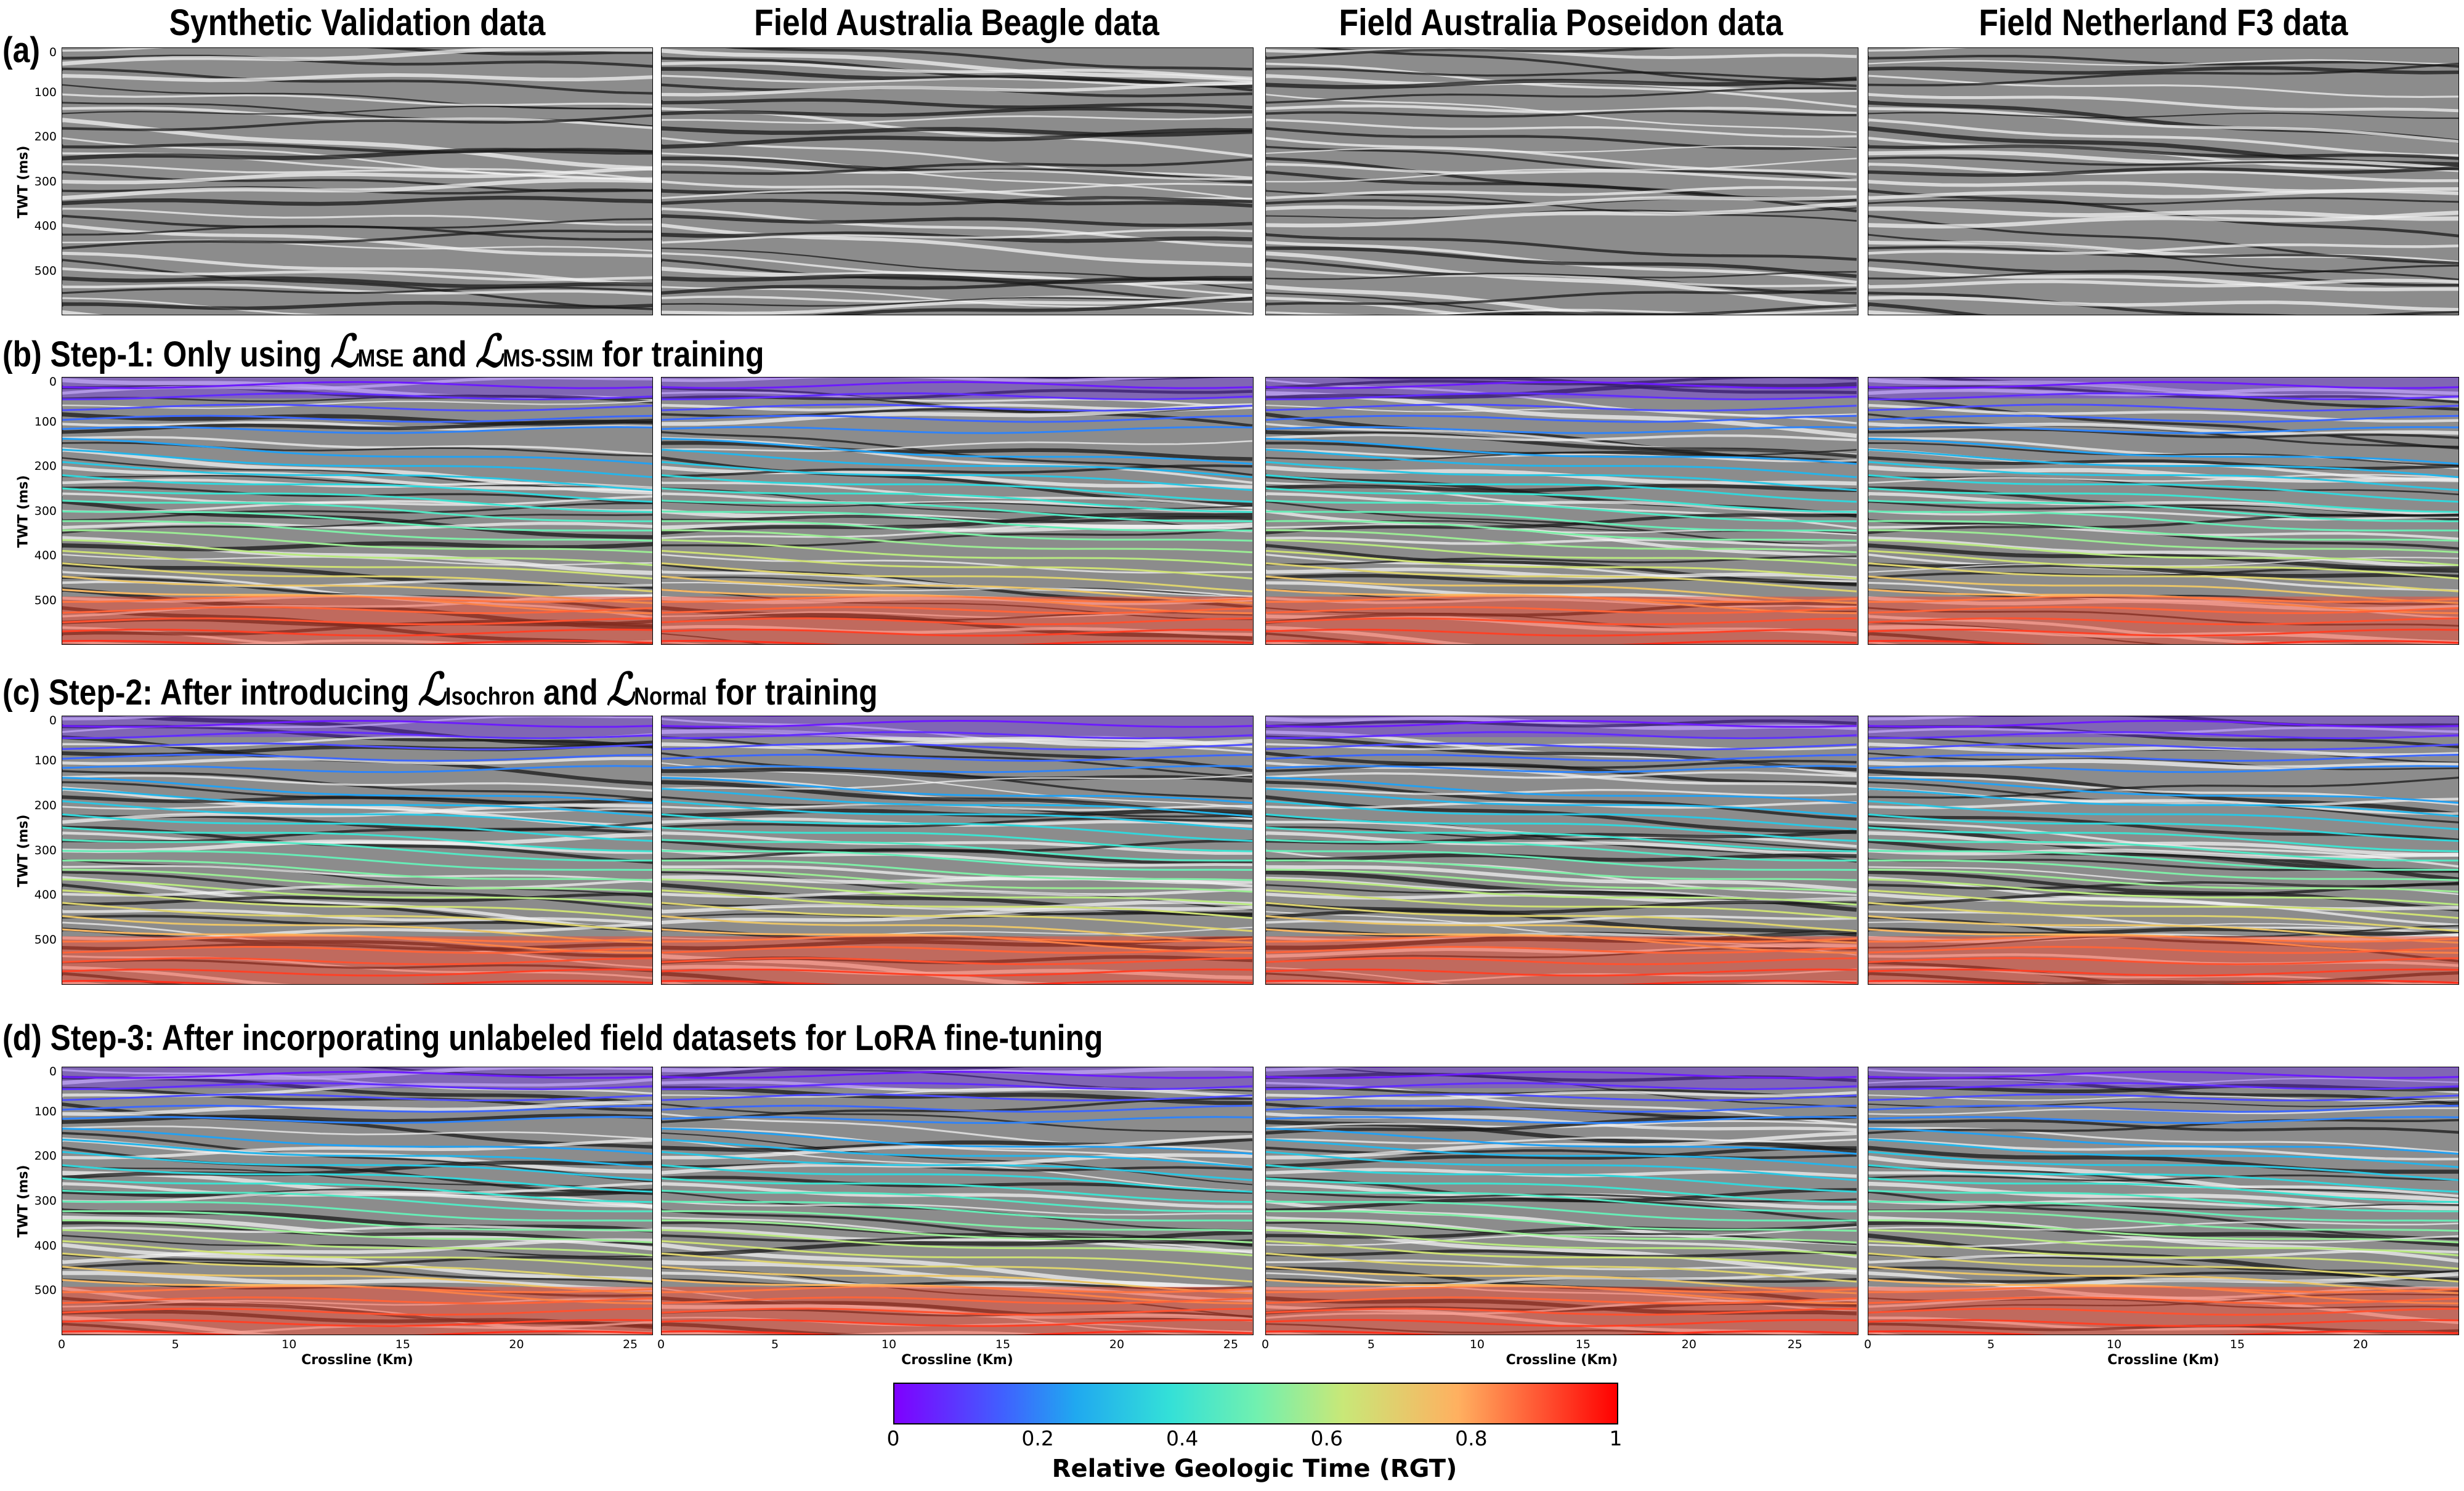  Describe the element at coordinates (956, 22) in the screenshot. I see `column-title-beagle: Field Australia Beagle data` at that location.